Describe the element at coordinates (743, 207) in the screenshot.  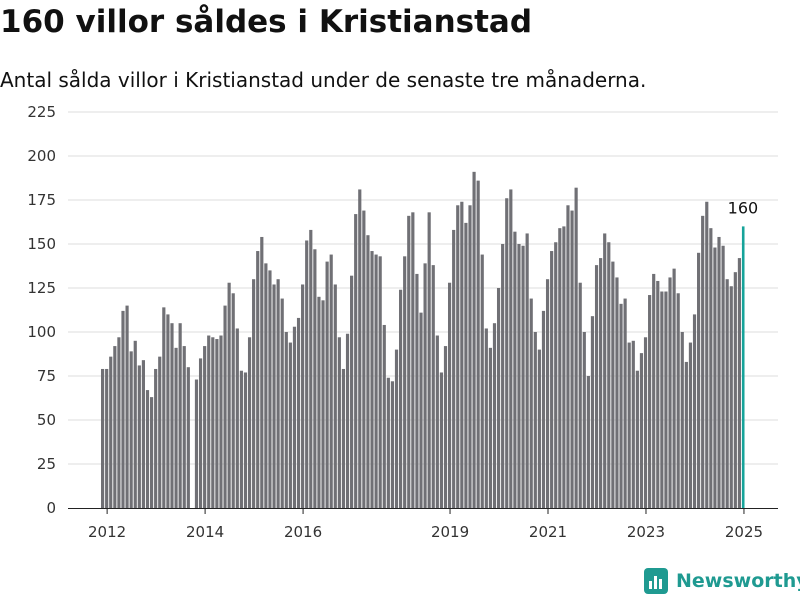
I see `last-value-label: 160` at that location.